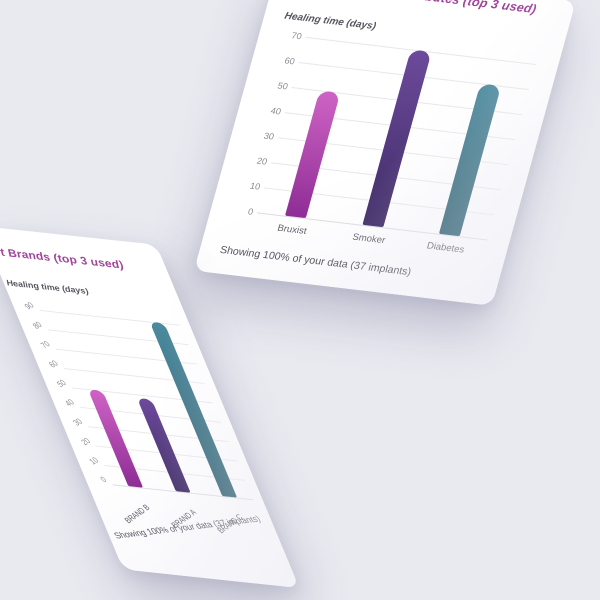 The height and width of the screenshot is (600, 600). I want to click on chart-title: Implant Brands (top 3 used), so click(63, 256).